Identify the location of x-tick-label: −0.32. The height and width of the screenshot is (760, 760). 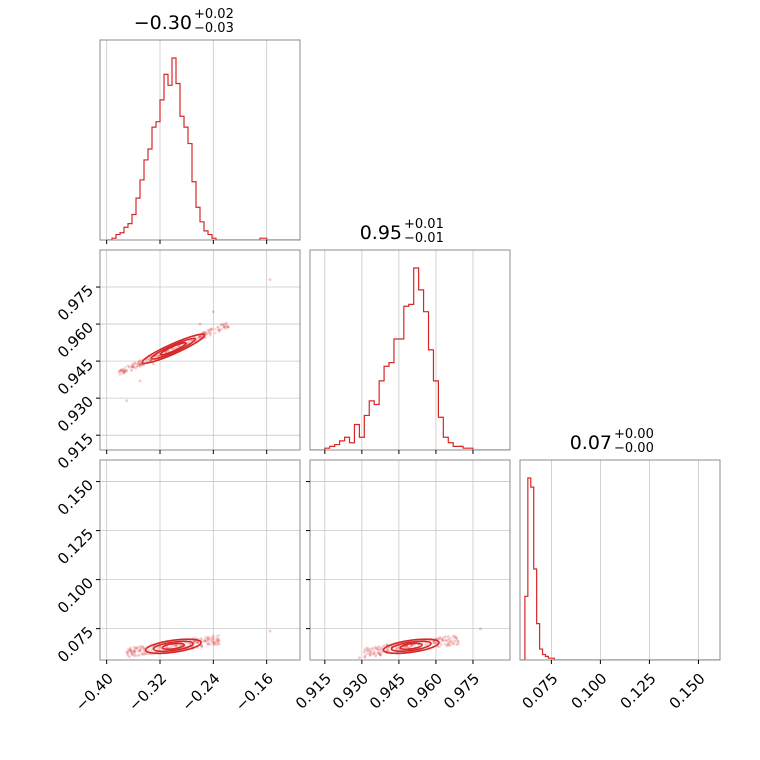
(147, 692).